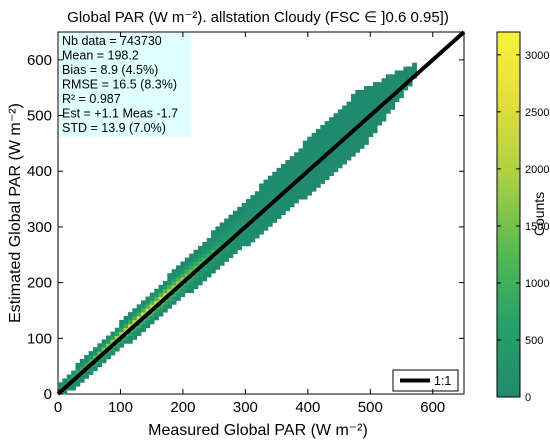  Describe the element at coordinates (39, 171) in the screenshot. I see `y-tick-label: 400` at that location.